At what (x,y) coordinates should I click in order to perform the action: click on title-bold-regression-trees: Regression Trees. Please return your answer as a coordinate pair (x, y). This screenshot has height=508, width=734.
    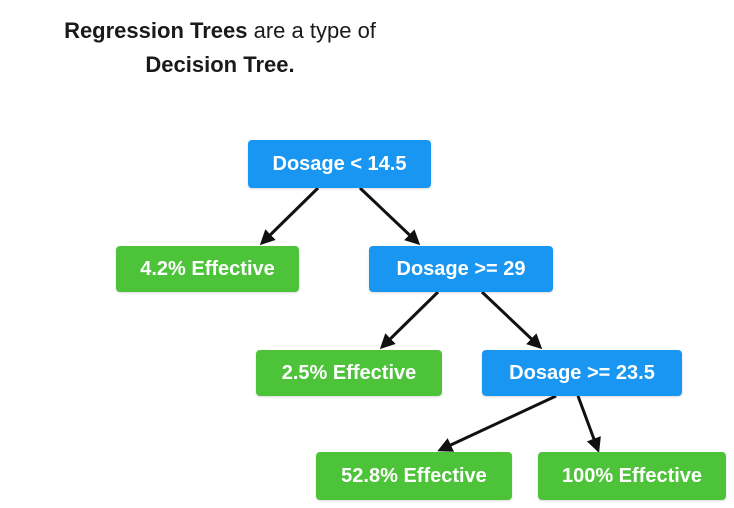
    Looking at the image, I should click on (156, 30).